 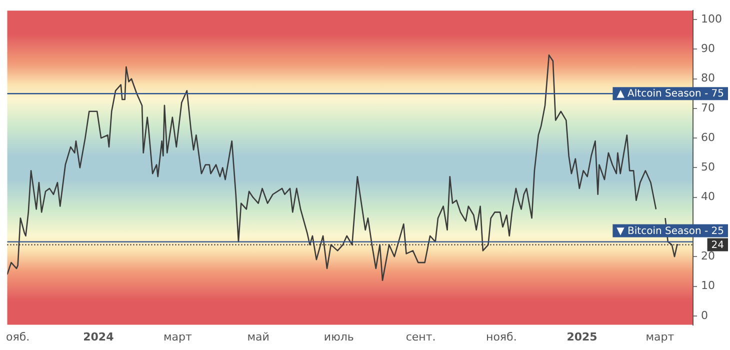 I want to click on y-tick-label: 0, so click(x=704, y=315).